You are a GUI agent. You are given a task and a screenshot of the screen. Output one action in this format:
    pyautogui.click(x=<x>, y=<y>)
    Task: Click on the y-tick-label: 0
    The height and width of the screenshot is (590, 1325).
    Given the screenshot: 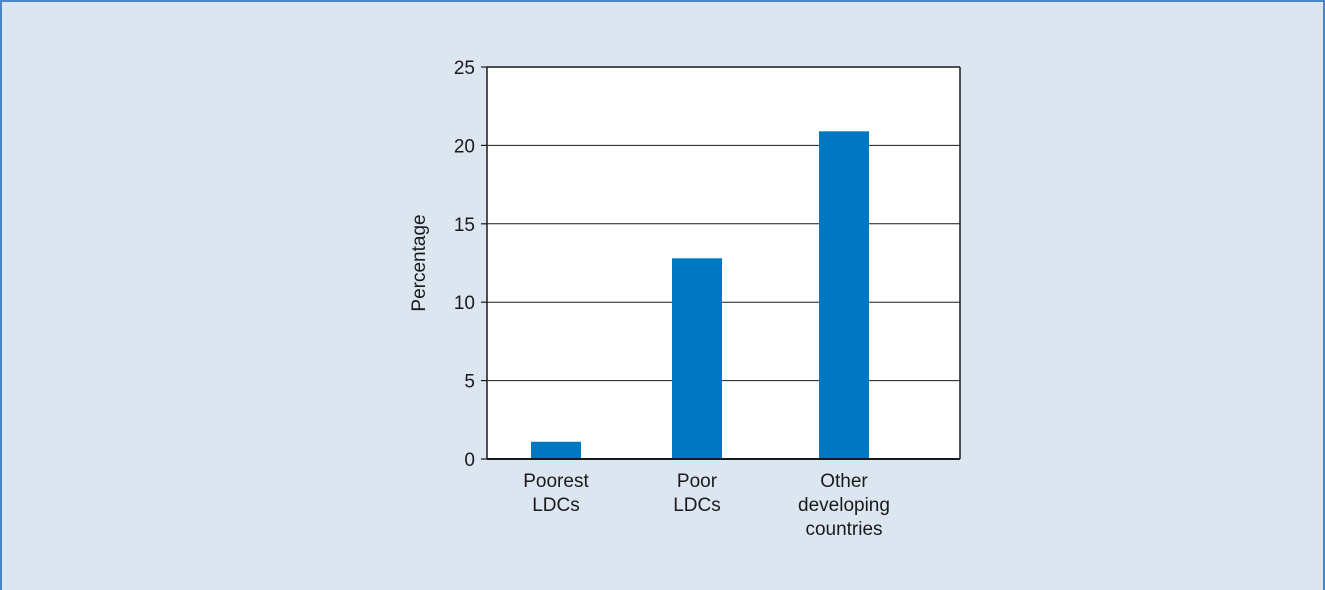 What is the action you would take?
    pyautogui.click(x=469, y=460)
    